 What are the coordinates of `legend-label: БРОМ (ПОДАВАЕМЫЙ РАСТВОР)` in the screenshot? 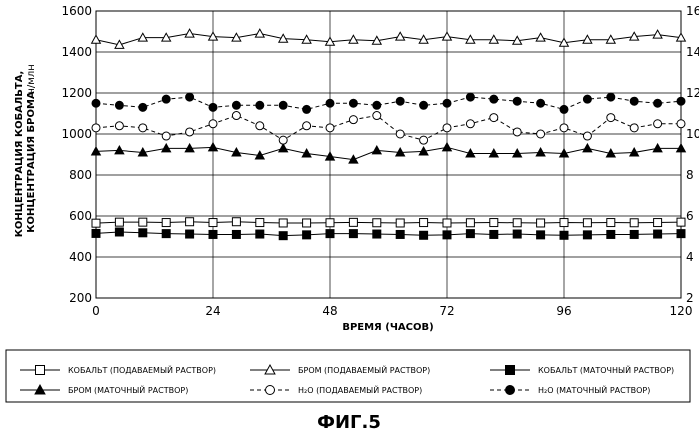 It's located at (364, 369).